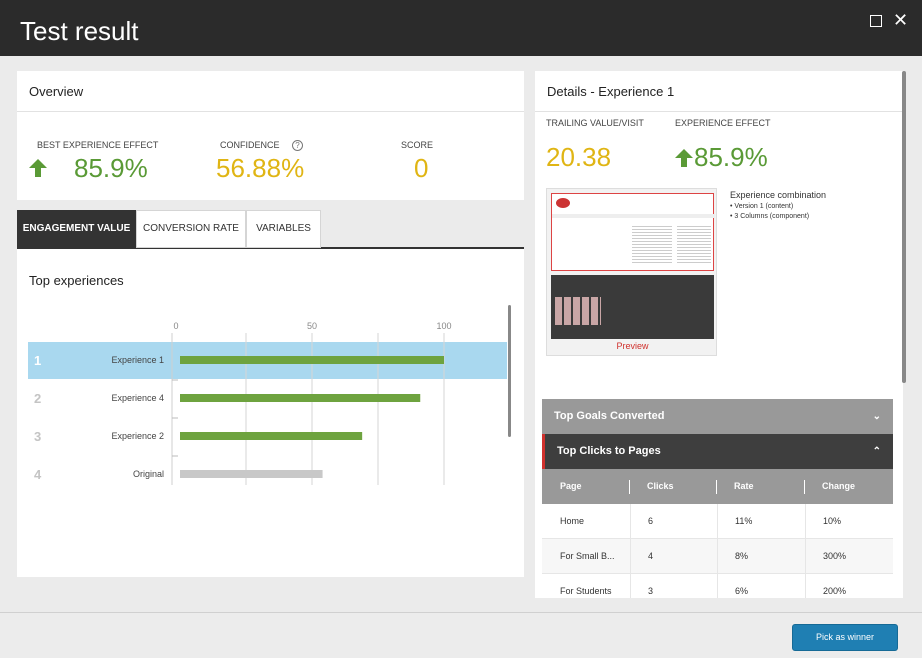 The width and height of the screenshot is (922, 658). Describe the element at coordinates (778, 195) in the screenshot. I see `combination-title: Experience combination` at that location.